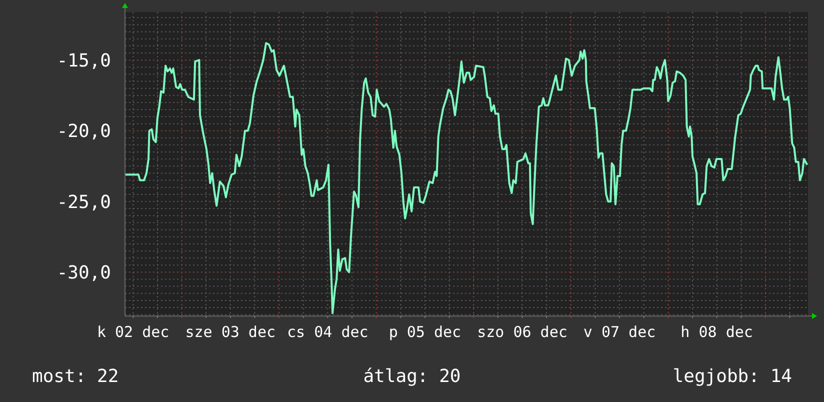  What do you see at coordinates (230, 332) in the screenshot?
I see `x-tick-label: sze 03 dec` at bounding box center [230, 332].